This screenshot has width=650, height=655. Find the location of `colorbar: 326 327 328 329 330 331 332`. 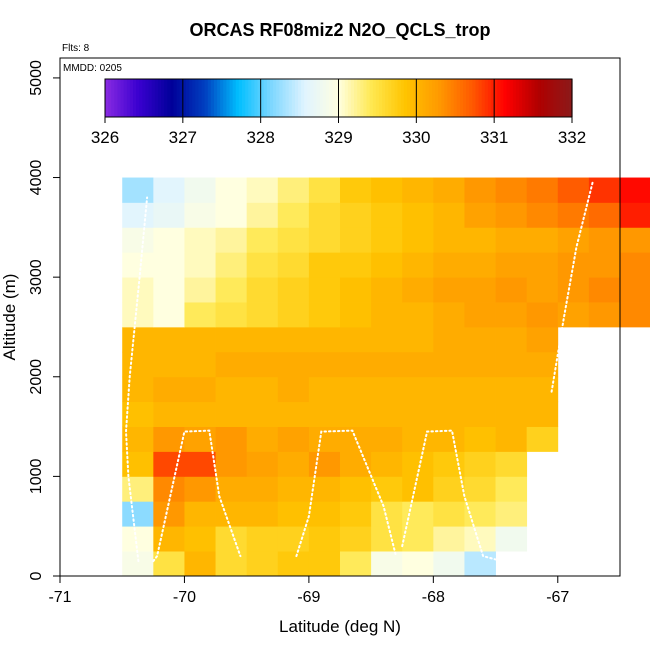

colorbar: 326 327 328 329 330 331 332 is located at coordinates (338, 112).